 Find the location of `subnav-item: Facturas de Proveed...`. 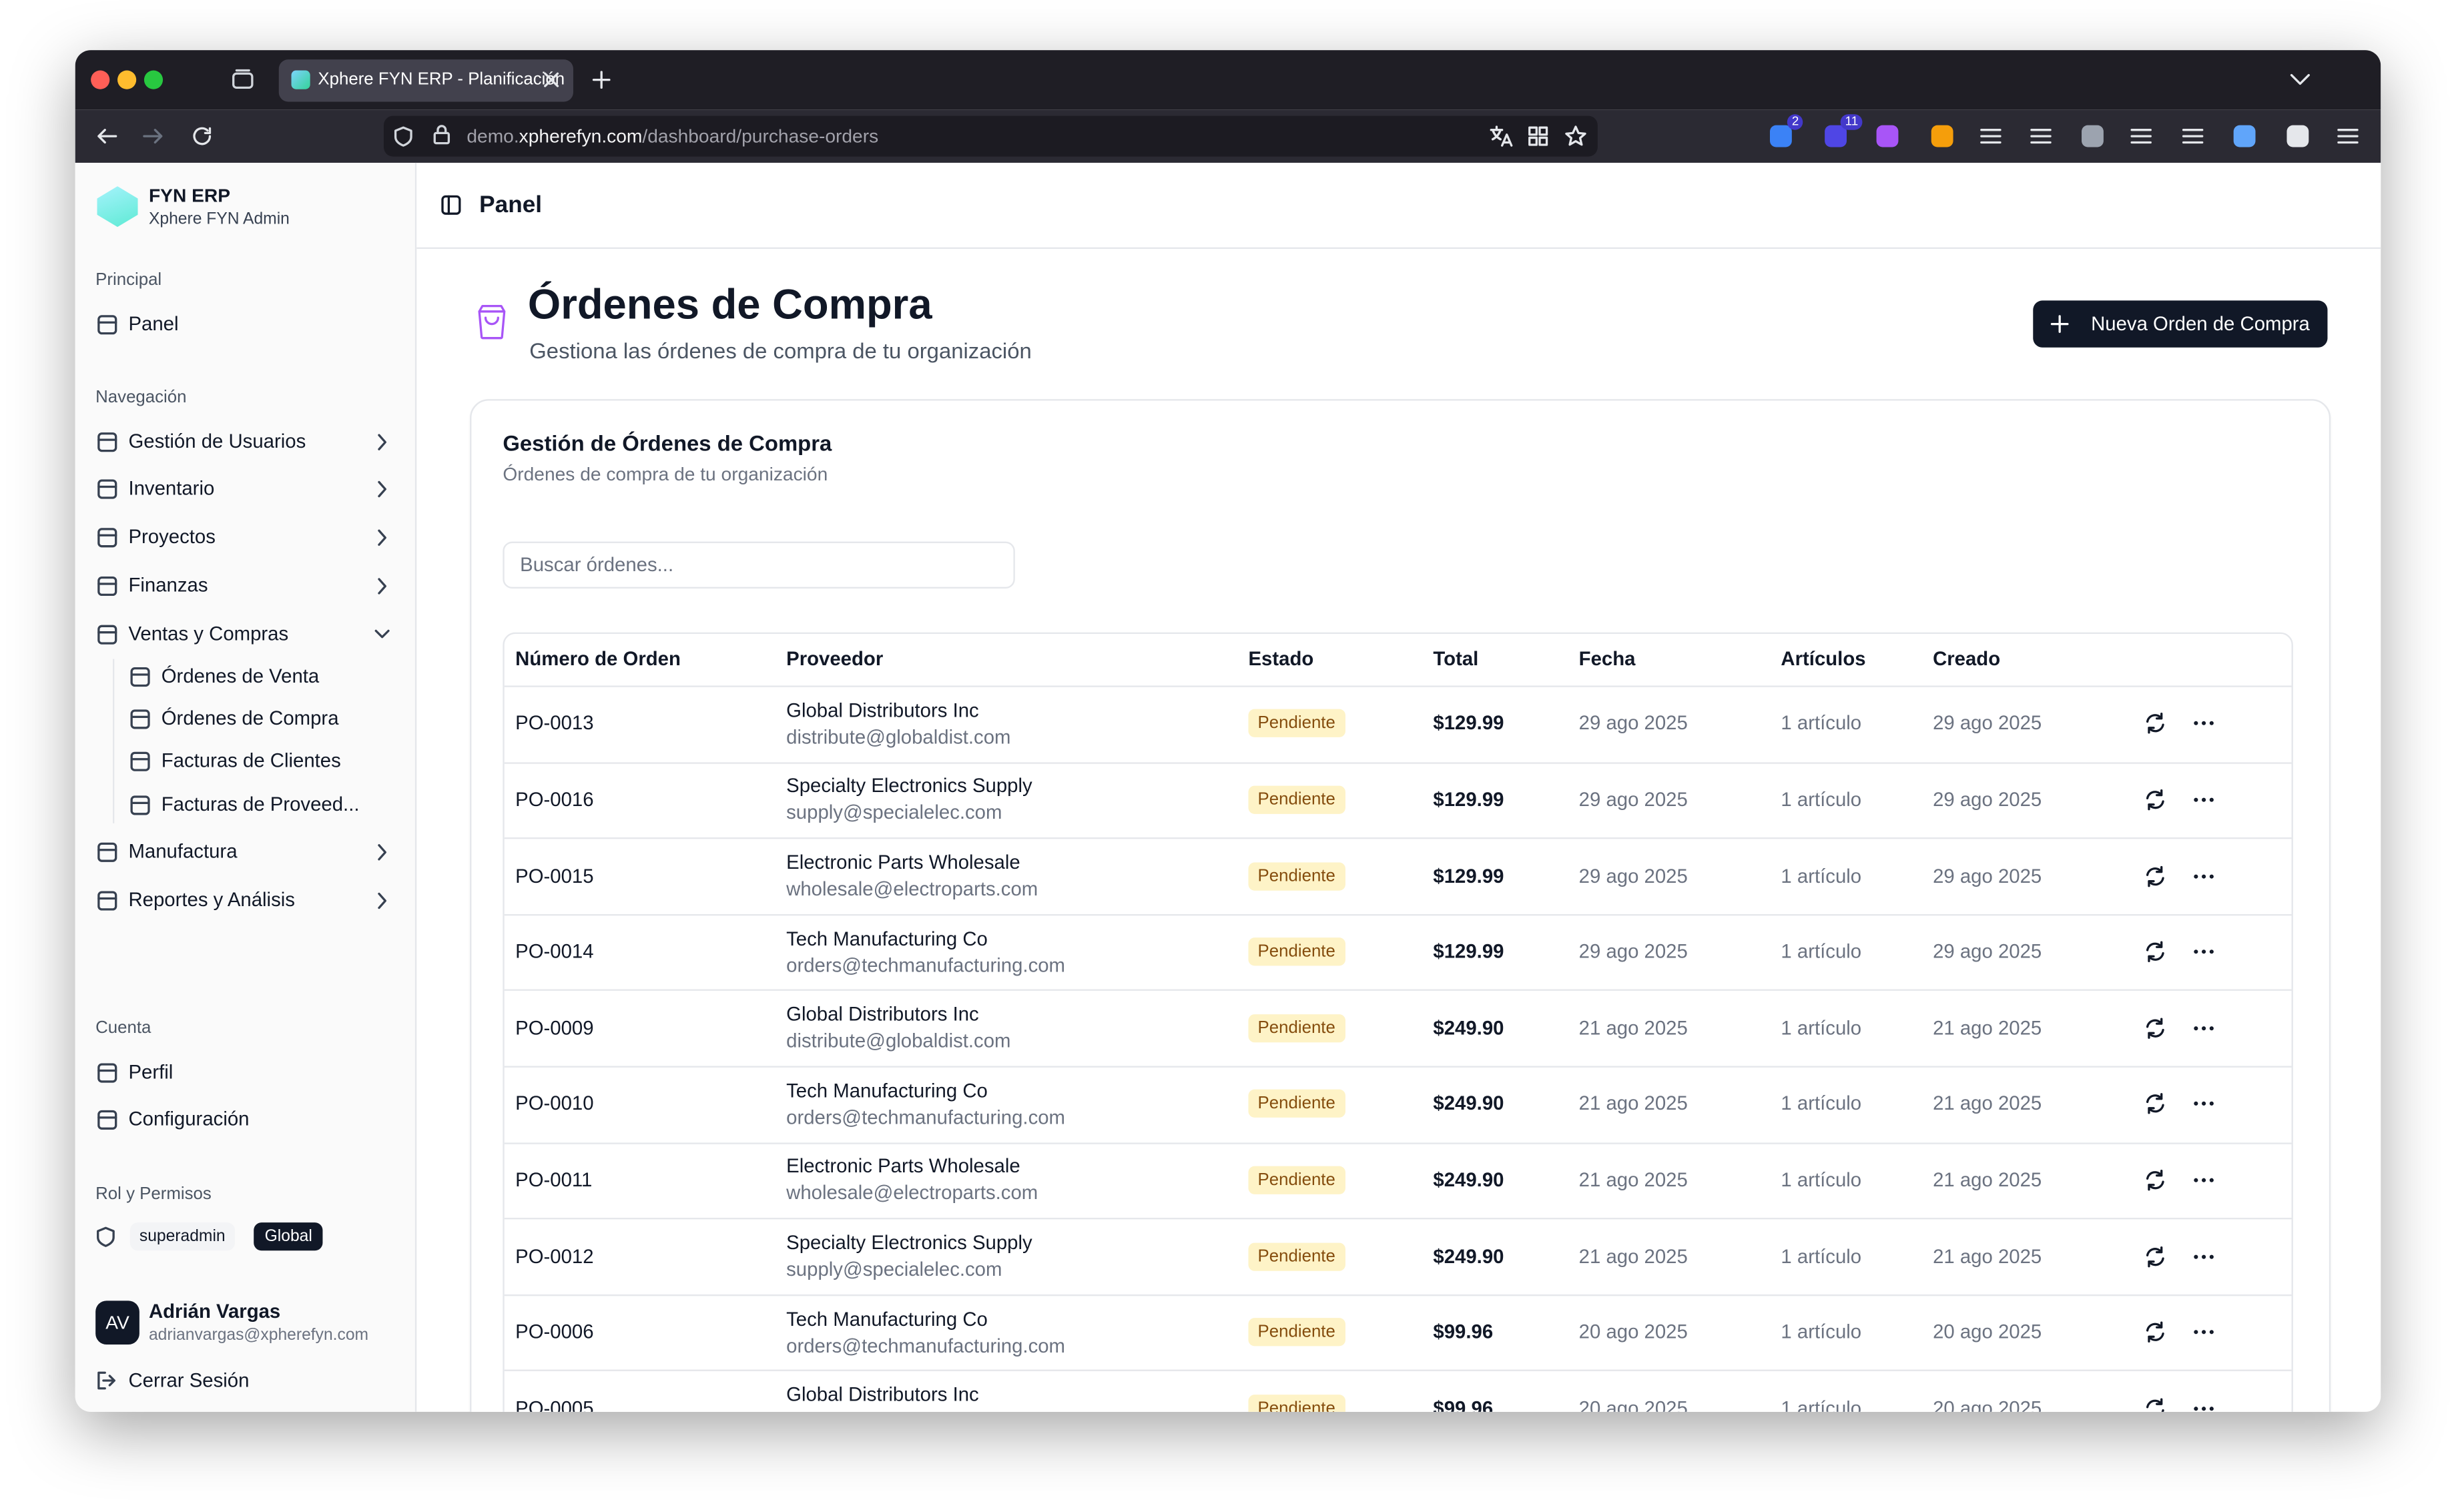

subnav-item: Facturas de Proveed... is located at coordinates (260, 804).